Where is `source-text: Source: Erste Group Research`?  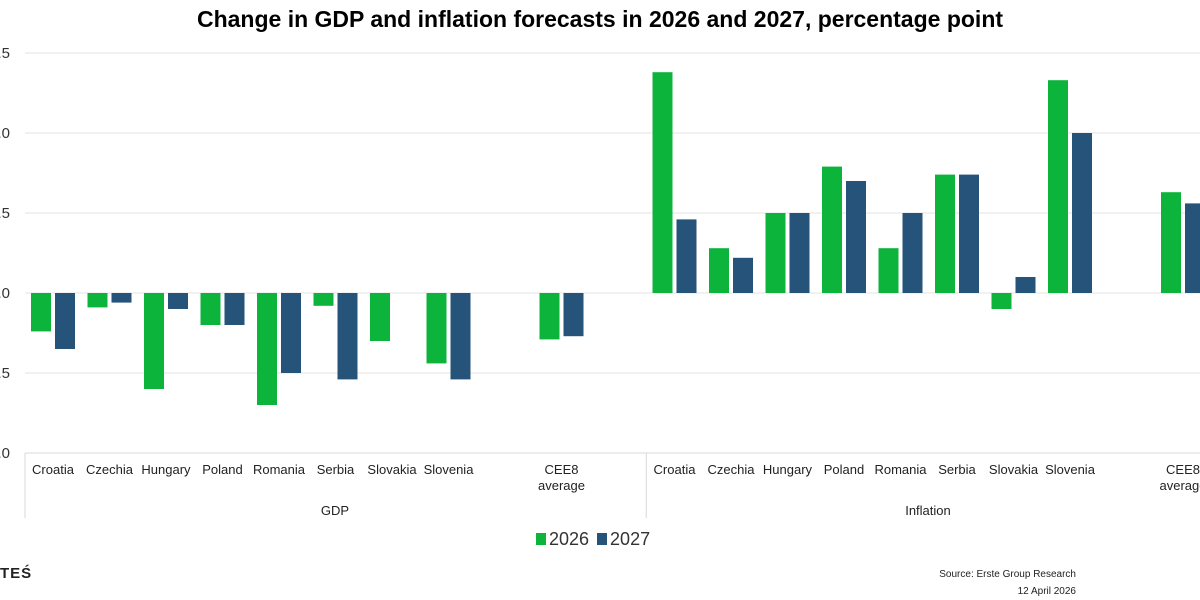 source-text: Source: Erste Group Research is located at coordinates (1007, 574).